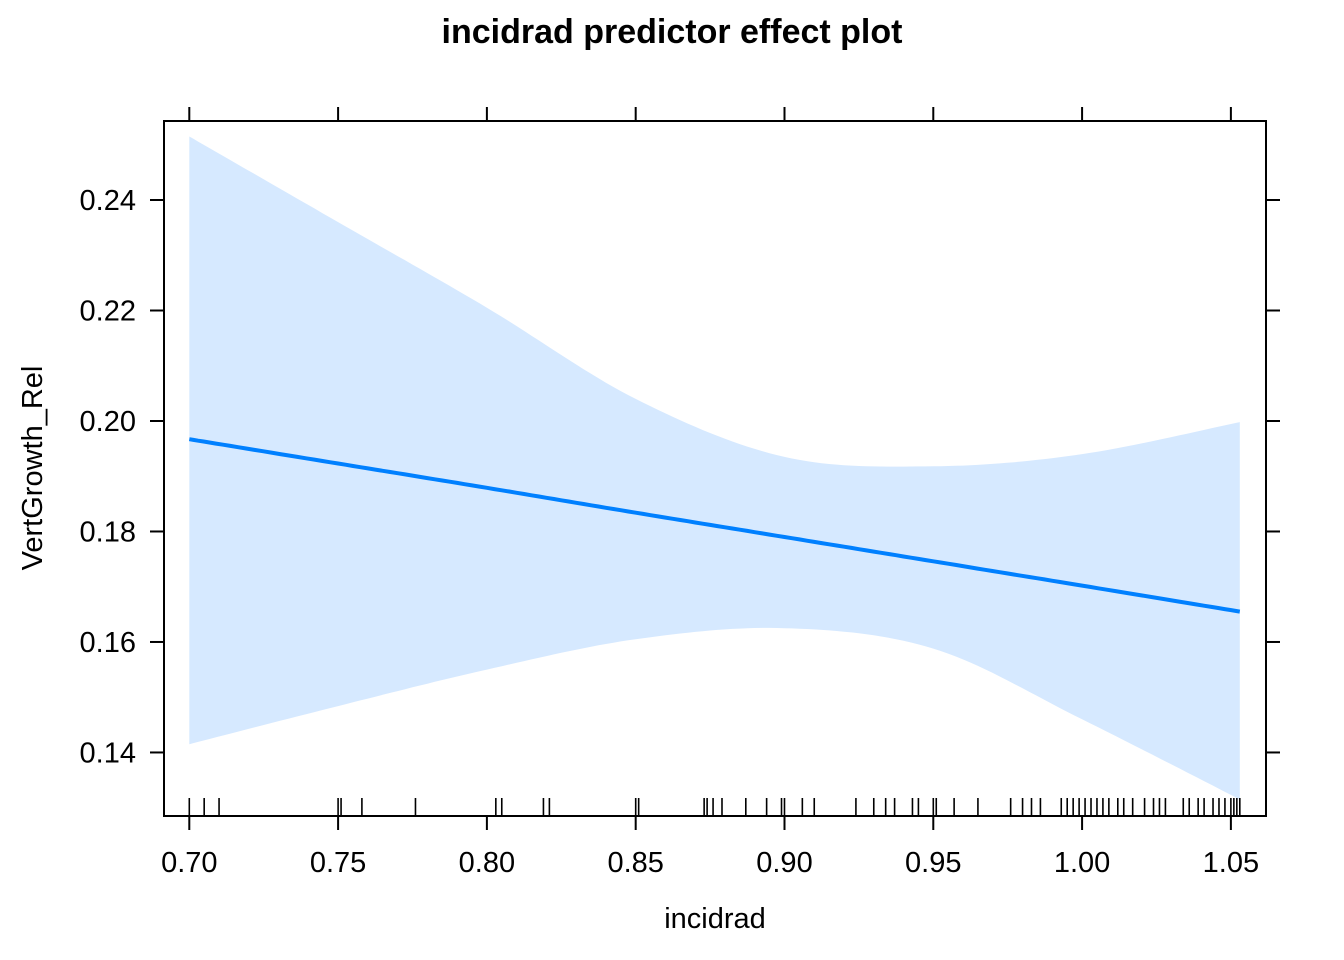 This screenshot has width=1344, height=960. I want to click on y-tick-label: 0.18, so click(108, 532).